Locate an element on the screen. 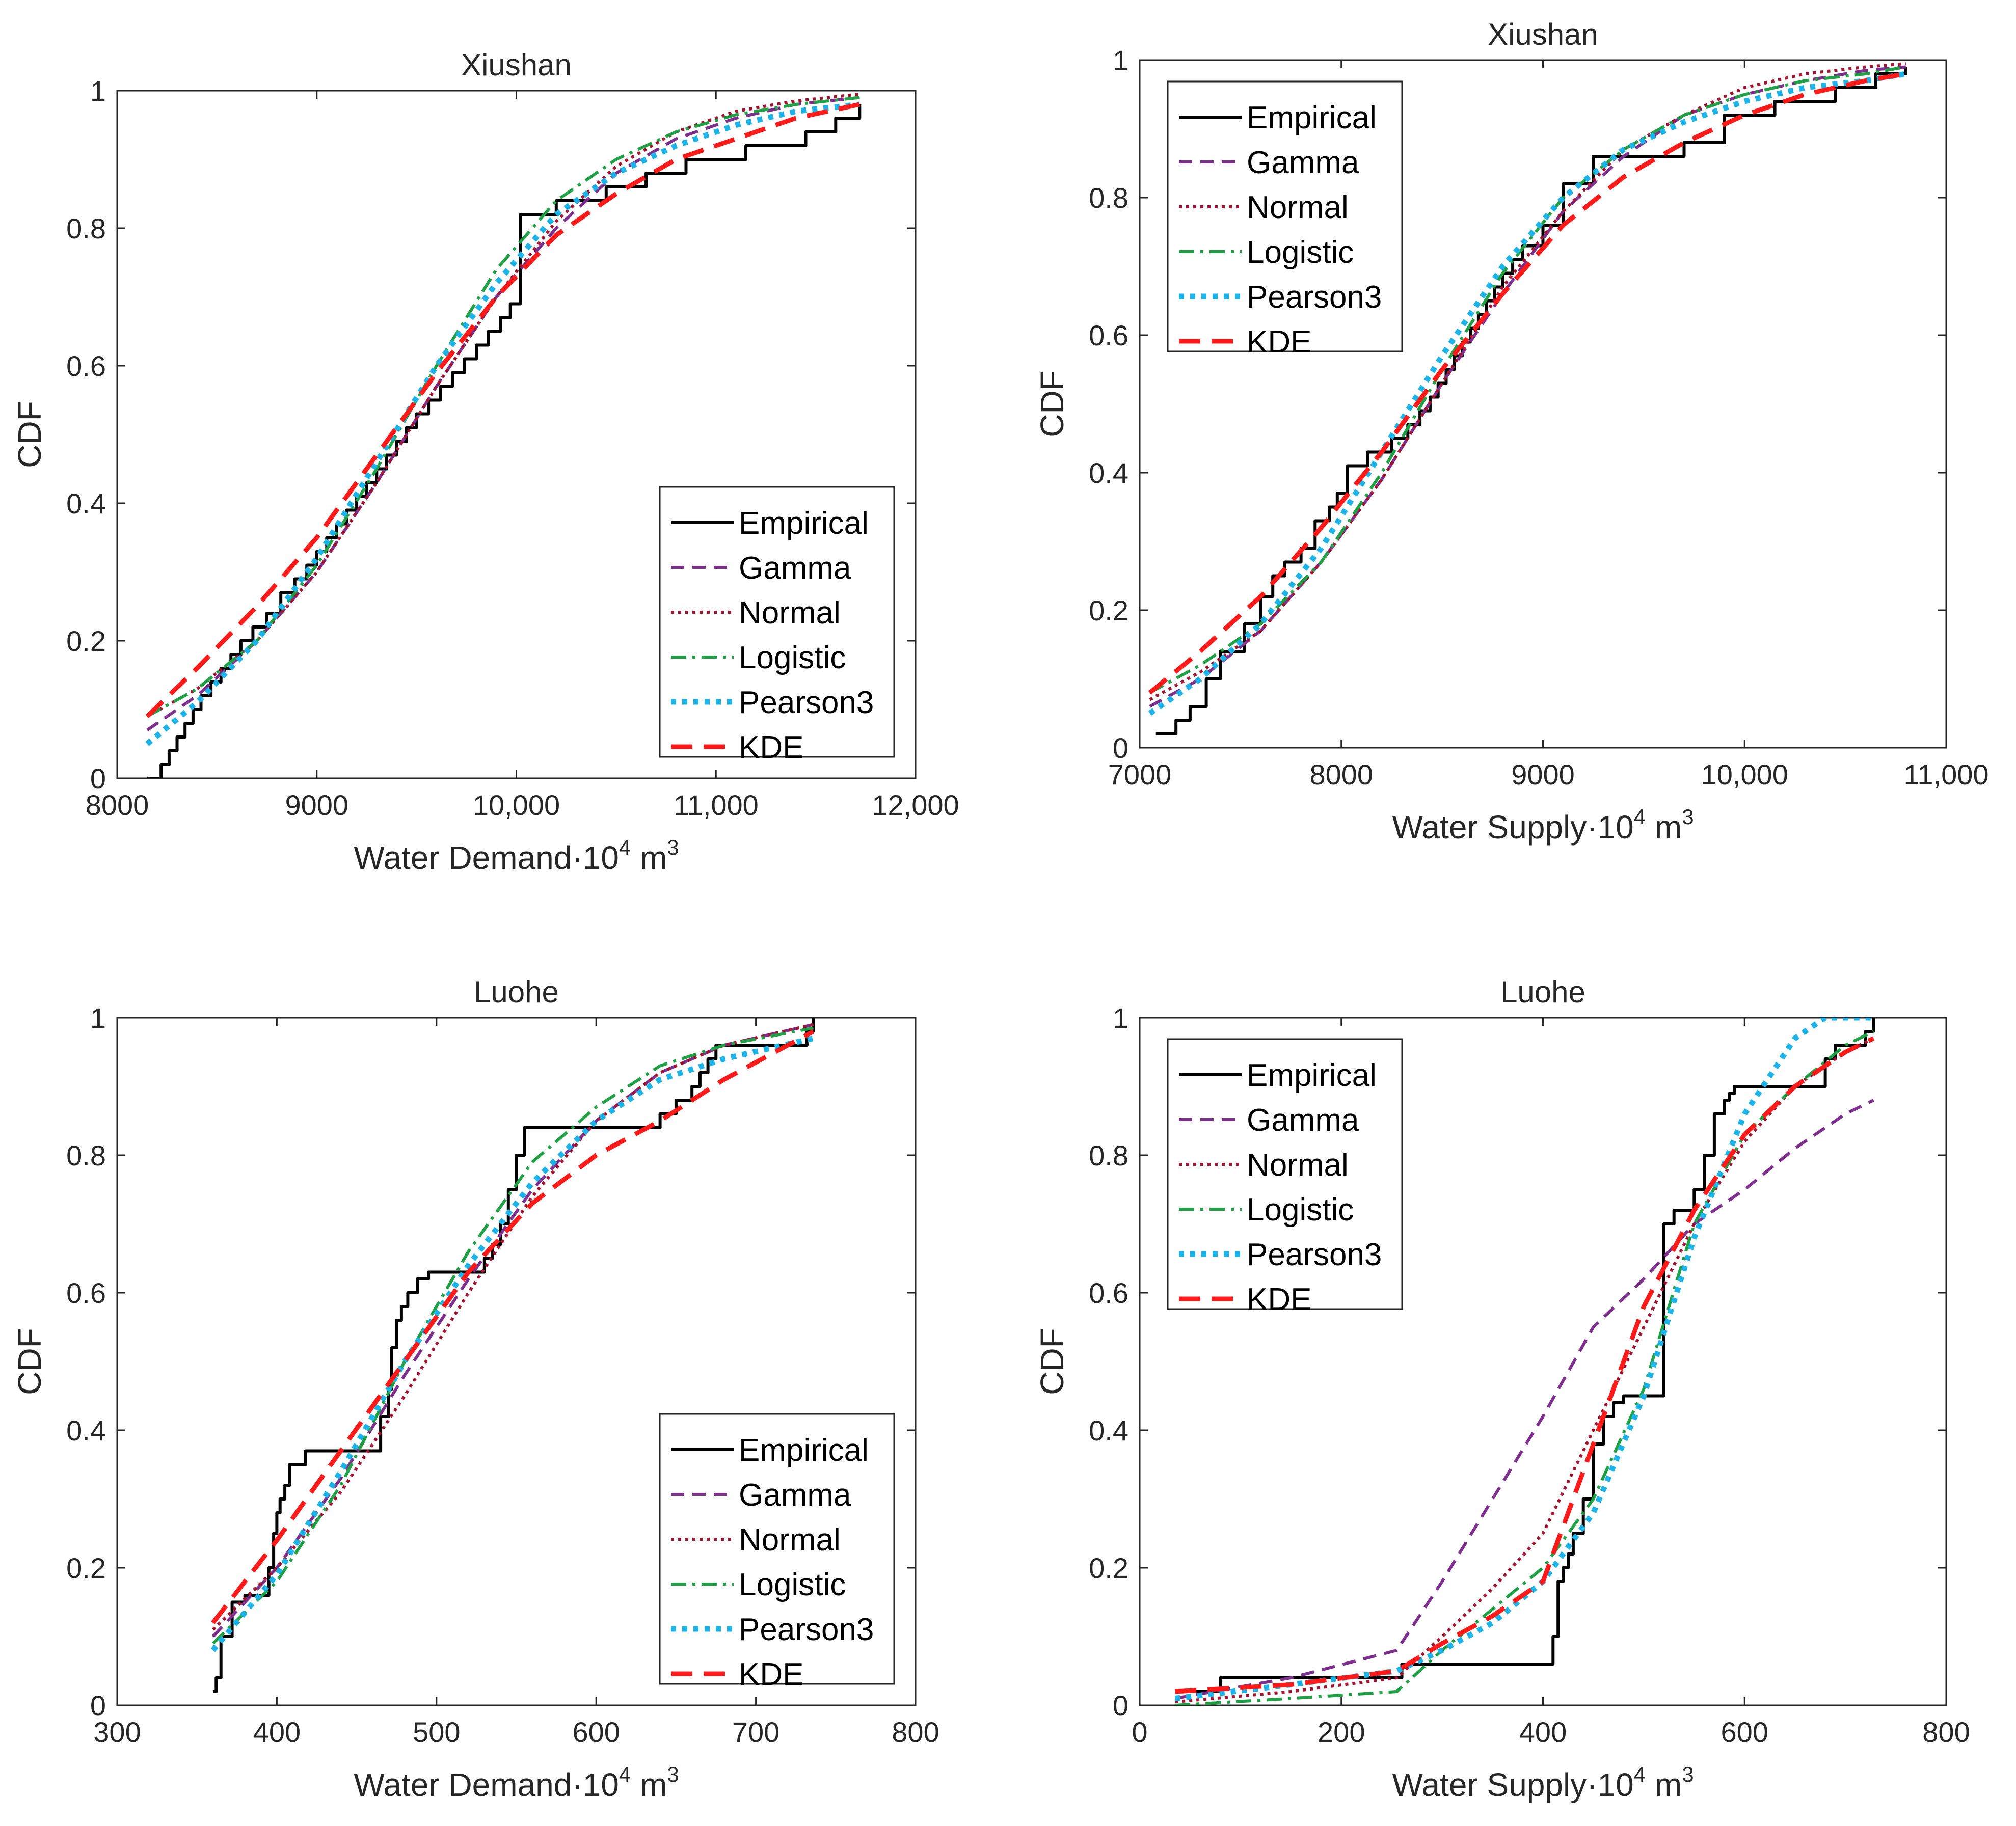  x-tick-label: 200 is located at coordinates (1342, 1732).